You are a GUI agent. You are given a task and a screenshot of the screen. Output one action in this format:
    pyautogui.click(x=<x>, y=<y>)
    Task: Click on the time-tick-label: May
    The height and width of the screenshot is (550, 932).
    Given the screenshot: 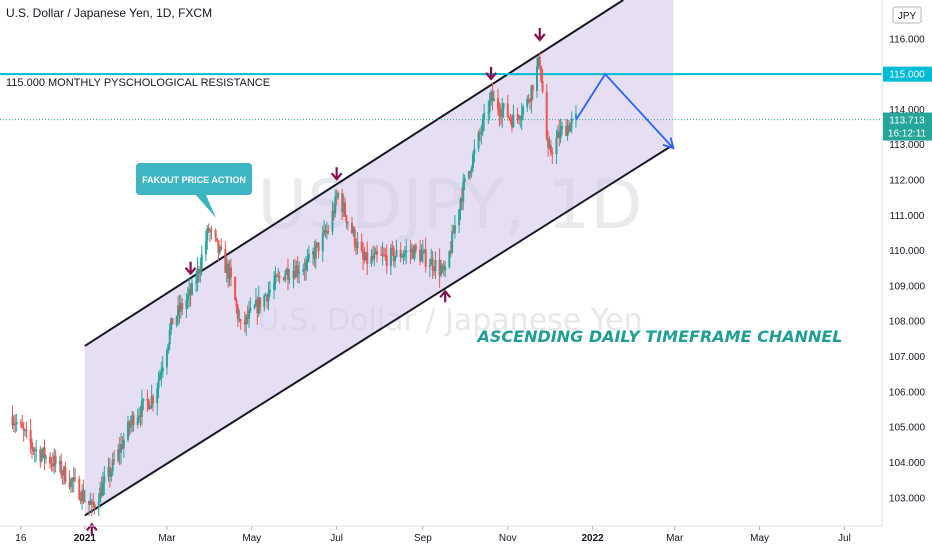 What is the action you would take?
    pyautogui.click(x=251, y=538)
    